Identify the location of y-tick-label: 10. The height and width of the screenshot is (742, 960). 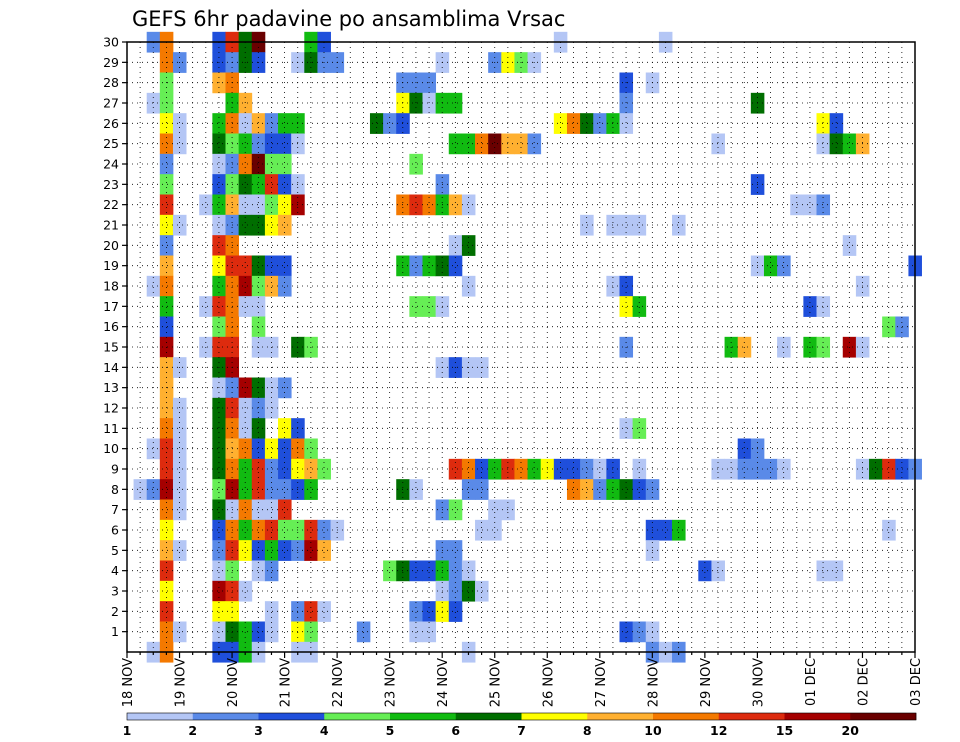
(111, 448).